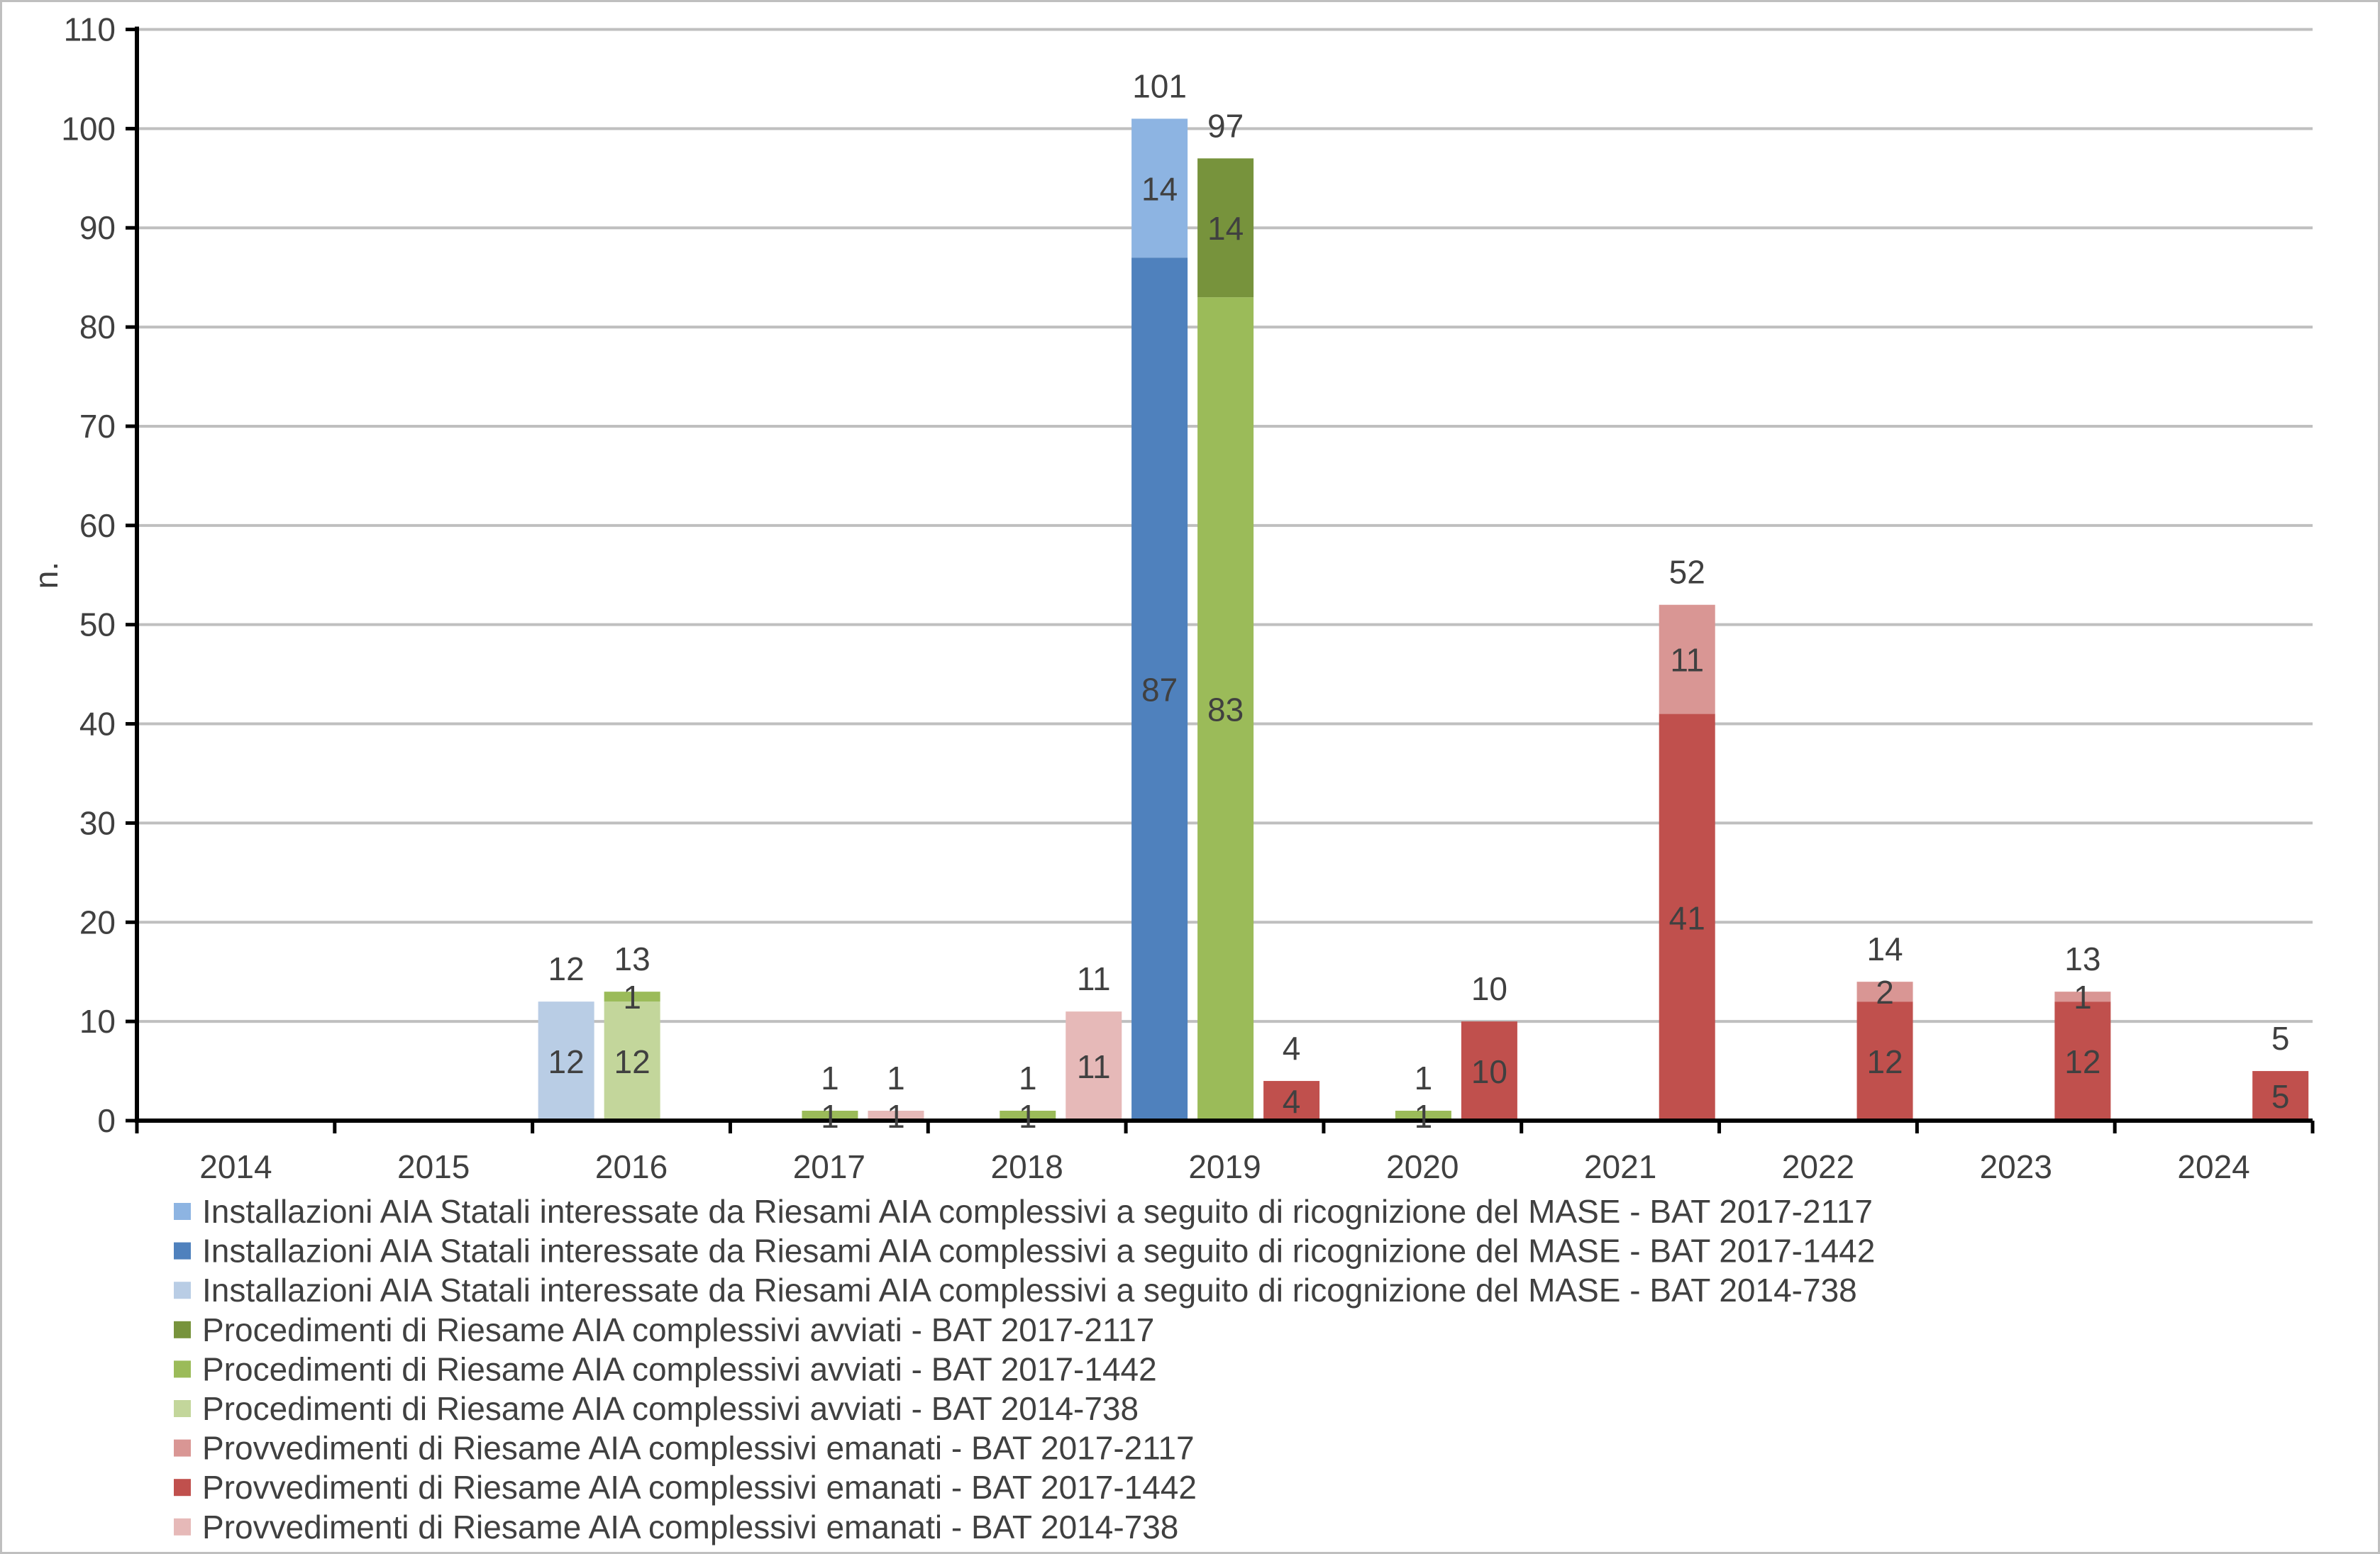 The height and width of the screenshot is (1554, 2380). I want to click on y-tick-label: 40, so click(97, 724).